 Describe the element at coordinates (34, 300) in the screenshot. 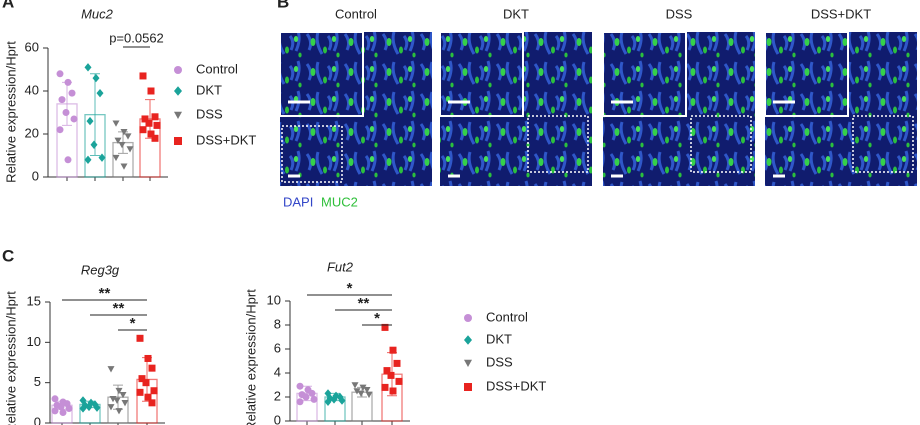

I see `y-tick-label: 15` at that location.